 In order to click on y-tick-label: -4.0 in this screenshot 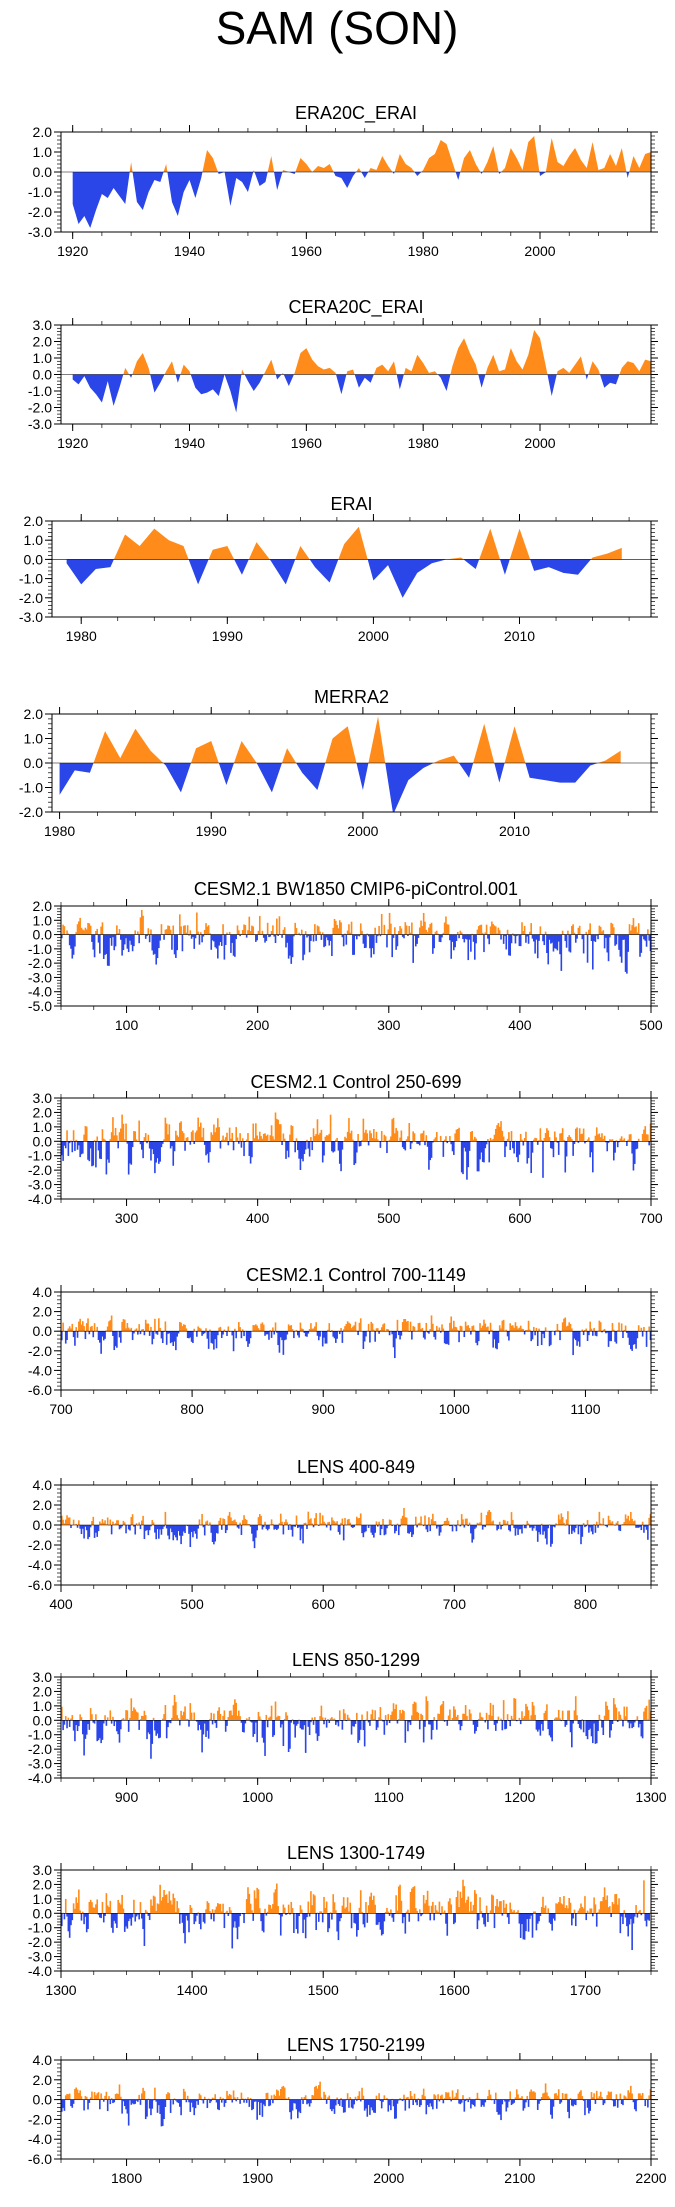, I will do `click(40, 992)`.